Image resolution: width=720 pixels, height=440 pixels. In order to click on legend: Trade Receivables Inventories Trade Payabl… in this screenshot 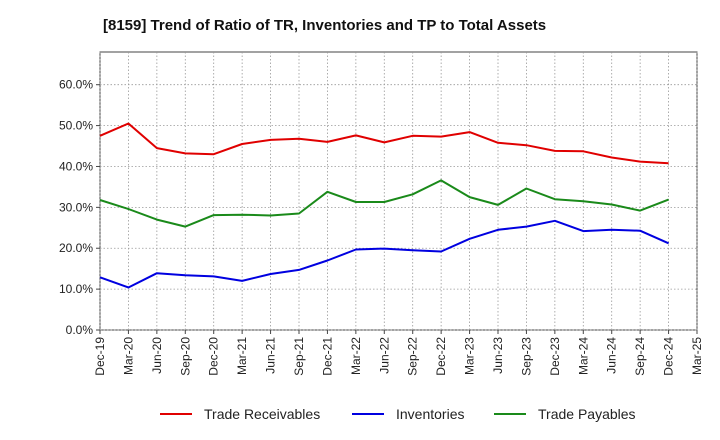, I will do `click(398, 414)`.